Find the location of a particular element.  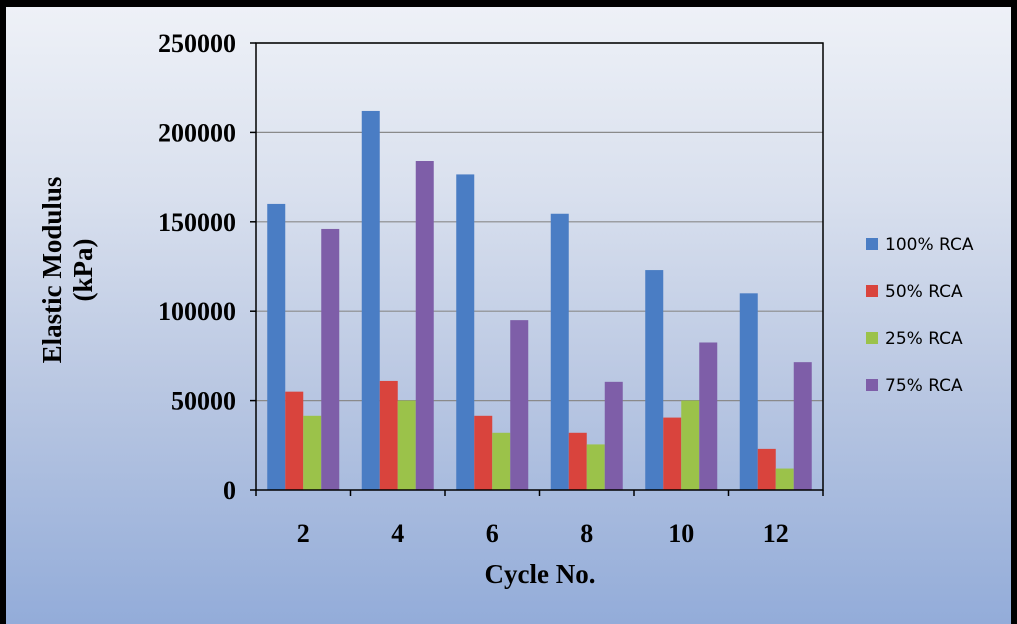

y-tick-label: 250000 is located at coordinates (197, 43).